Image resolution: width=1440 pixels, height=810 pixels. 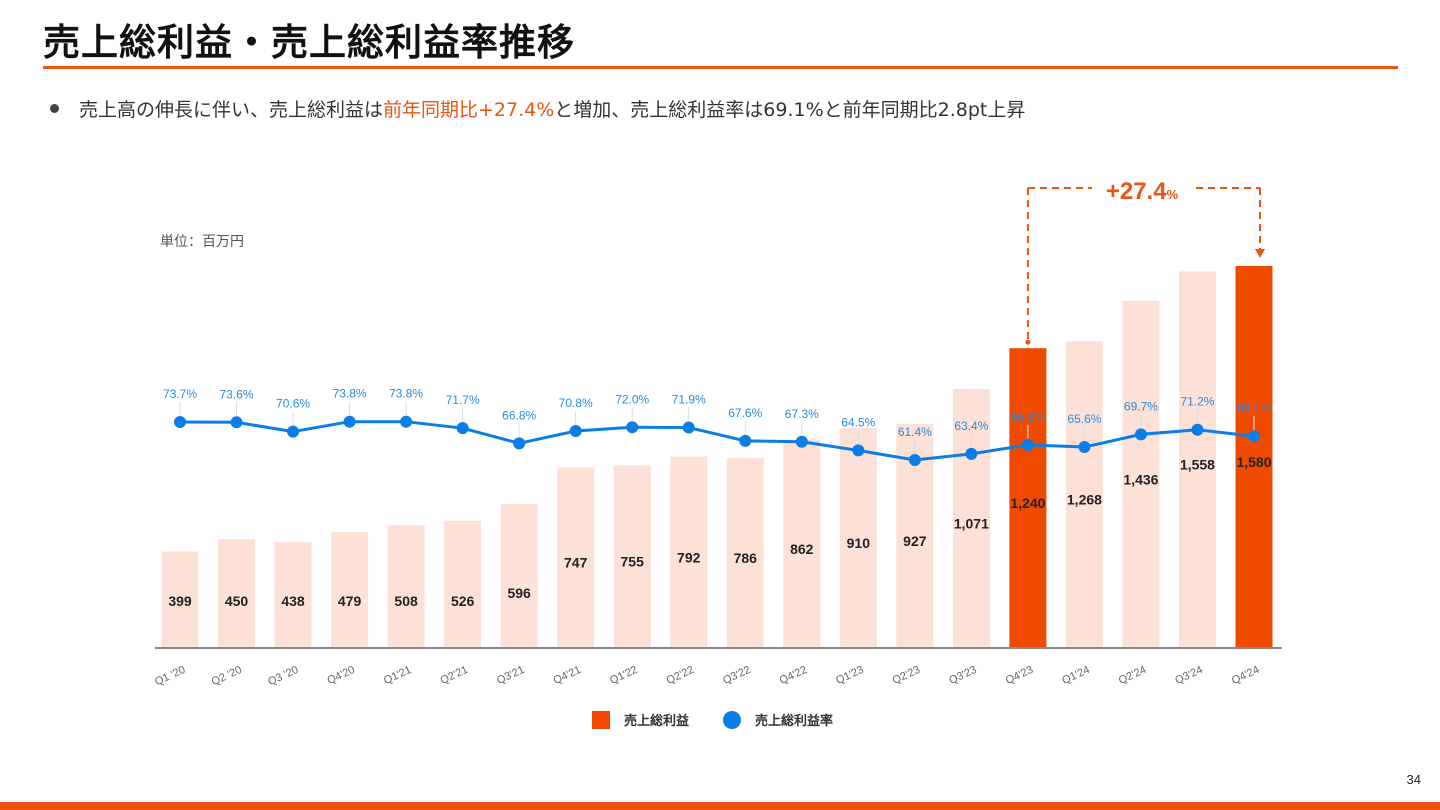 What do you see at coordinates (463, 400) in the screenshot?
I see `margin-value-label: 71.7%` at bounding box center [463, 400].